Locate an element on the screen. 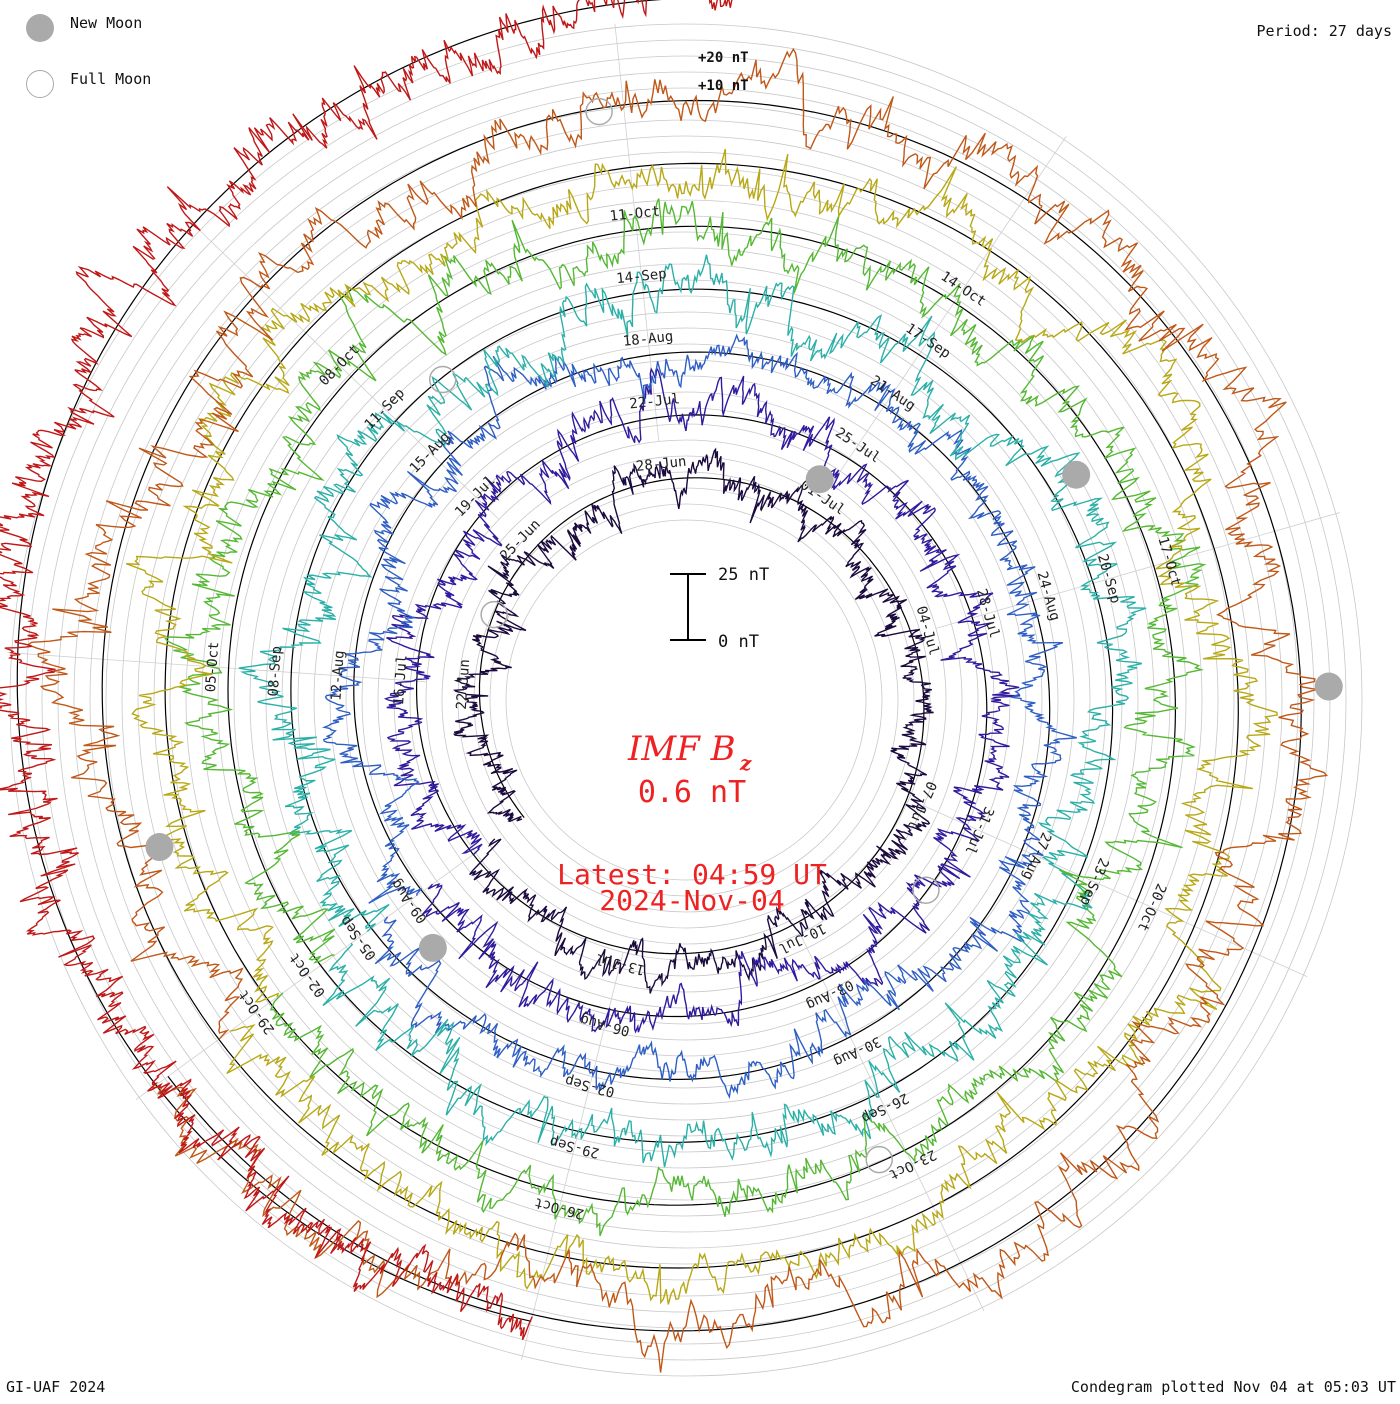 The height and width of the screenshot is (1404, 1400). date-label: 29-Oct is located at coordinates (257, 1012).